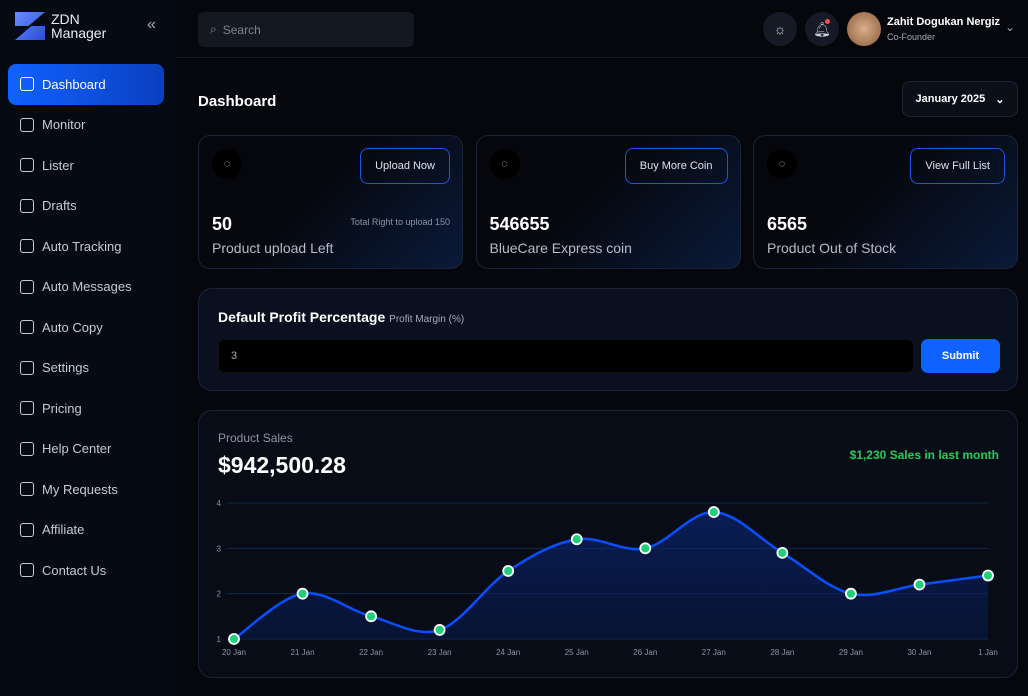 Image resolution: width=1028 pixels, height=696 pixels. What do you see at coordinates (27, 246) in the screenshot?
I see `tracking-icon` at bounding box center [27, 246].